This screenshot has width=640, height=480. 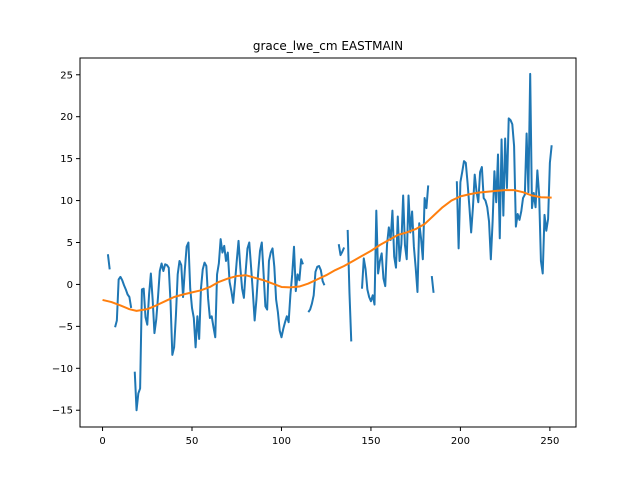 What do you see at coordinates (62, 369) in the screenshot?
I see `y-tick-label--10: −10` at bounding box center [62, 369].